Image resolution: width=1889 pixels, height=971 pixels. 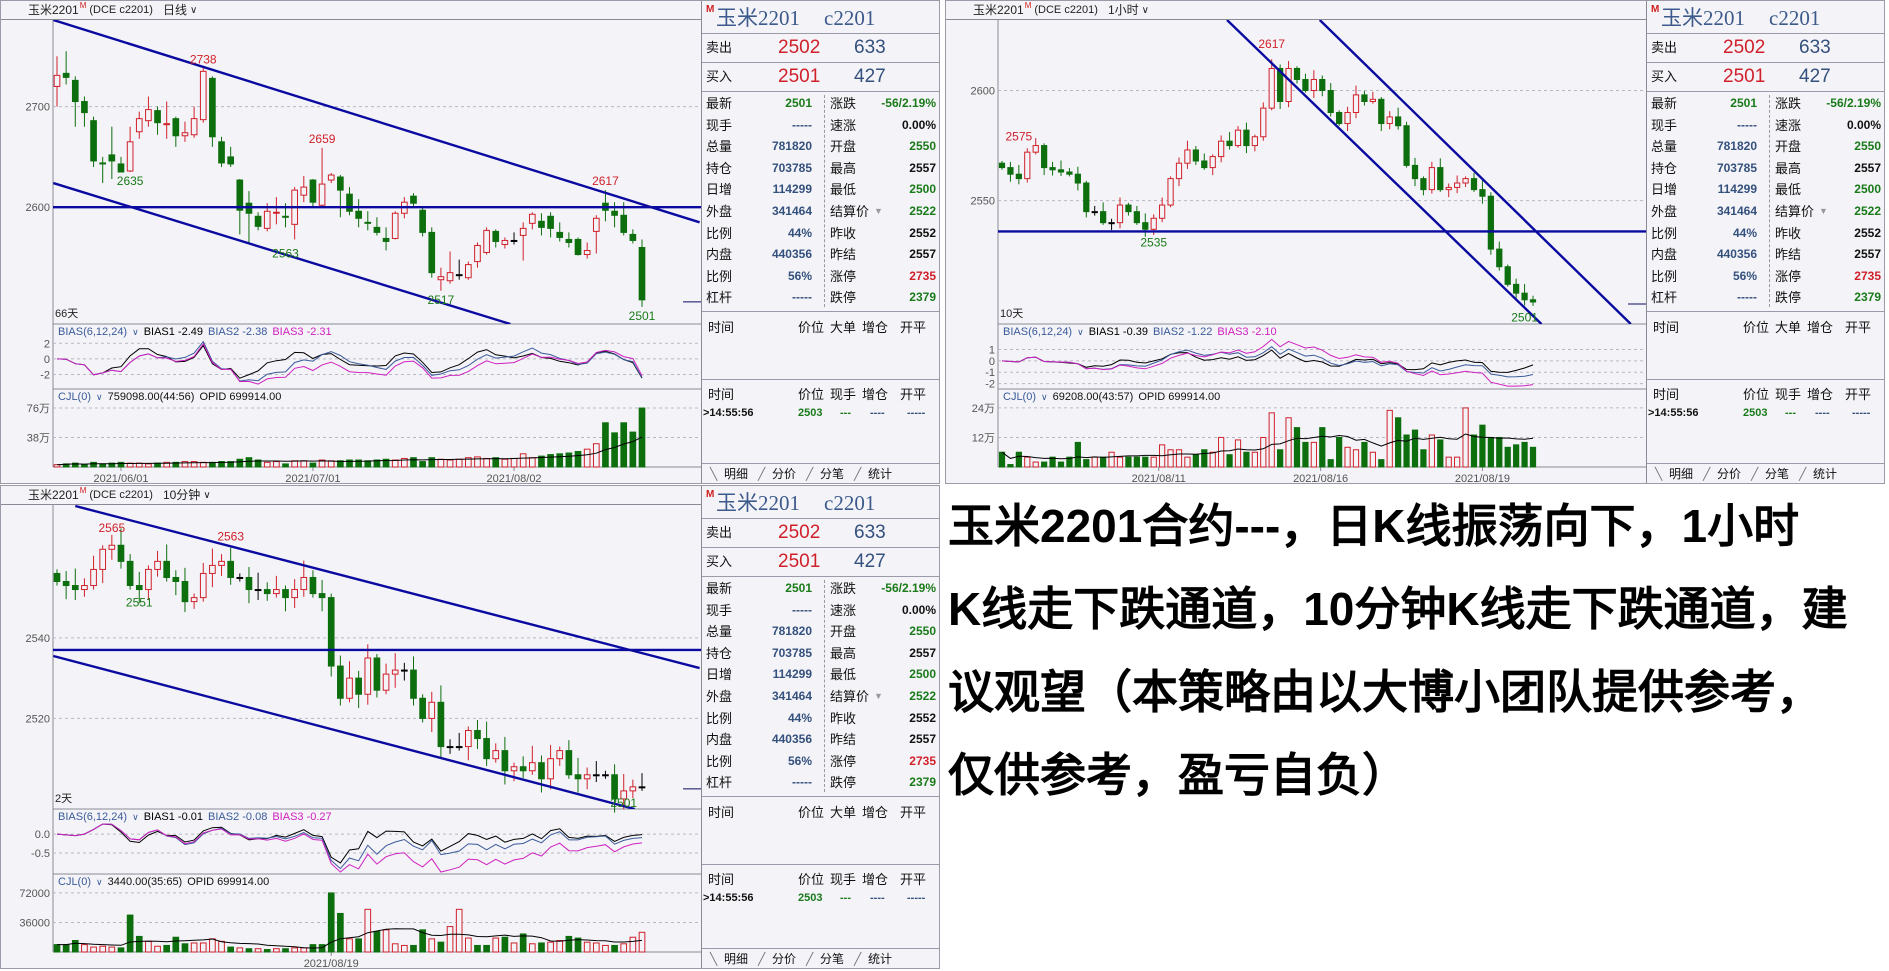 I want to click on stat-value: -----, so click(x=1747, y=124).